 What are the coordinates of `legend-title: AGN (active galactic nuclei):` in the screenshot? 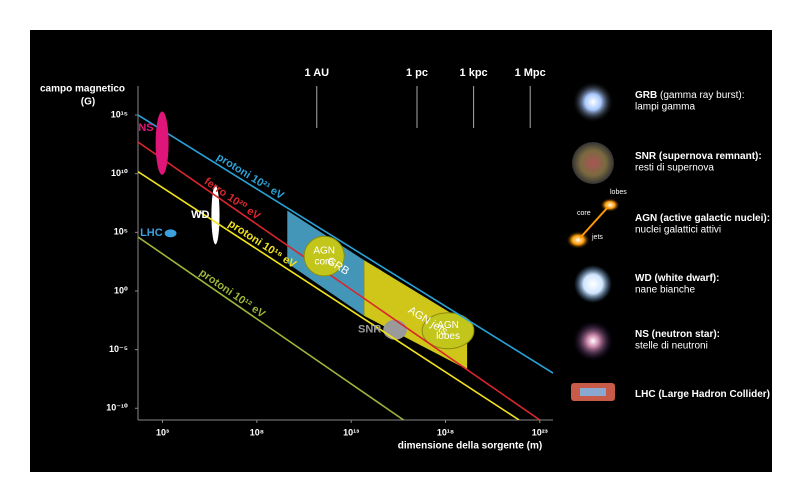 It's located at (702, 218).